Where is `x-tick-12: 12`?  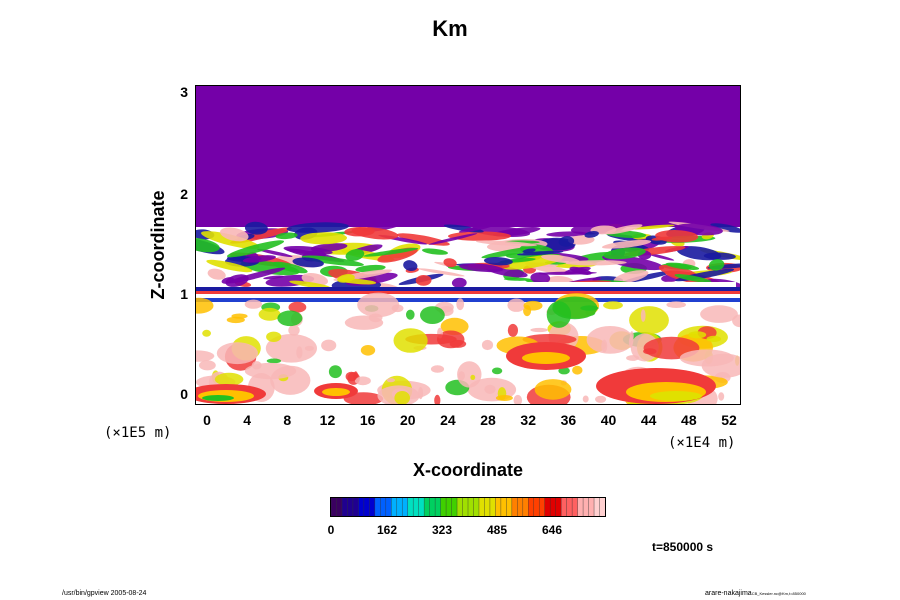 x-tick-12: 12 is located at coordinates (327, 420).